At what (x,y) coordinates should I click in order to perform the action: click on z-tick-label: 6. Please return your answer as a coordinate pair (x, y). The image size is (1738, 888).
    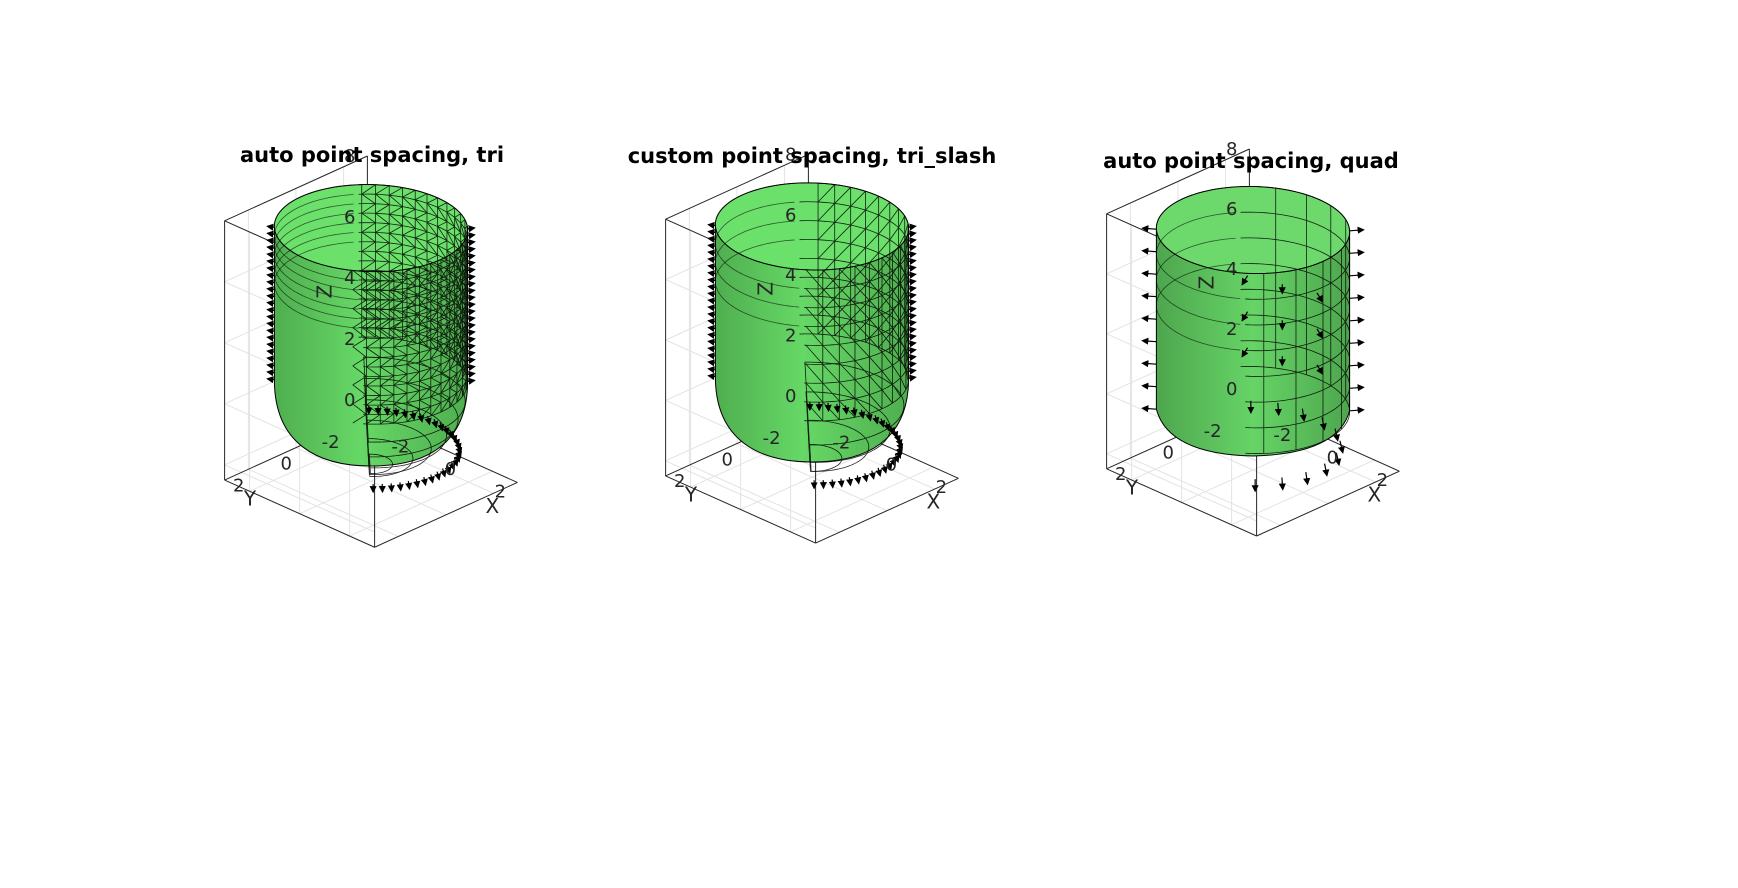
    Looking at the image, I should click on (1231, 209).